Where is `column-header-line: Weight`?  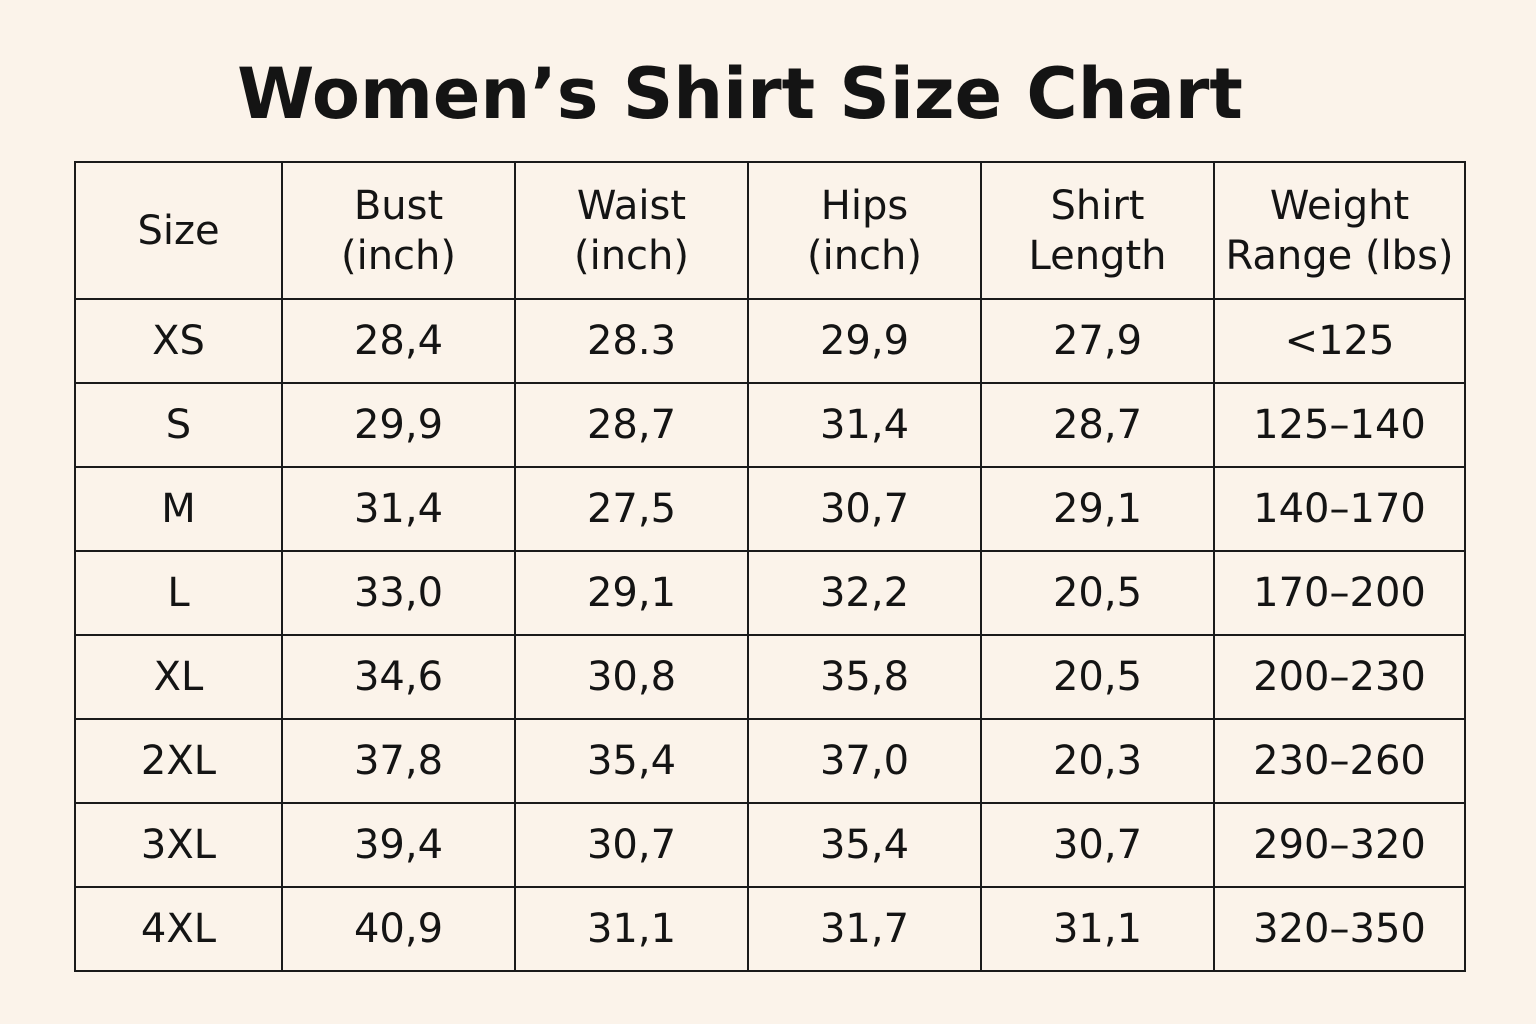
column-header-line: Weight is located at coordinates (1339, 205).